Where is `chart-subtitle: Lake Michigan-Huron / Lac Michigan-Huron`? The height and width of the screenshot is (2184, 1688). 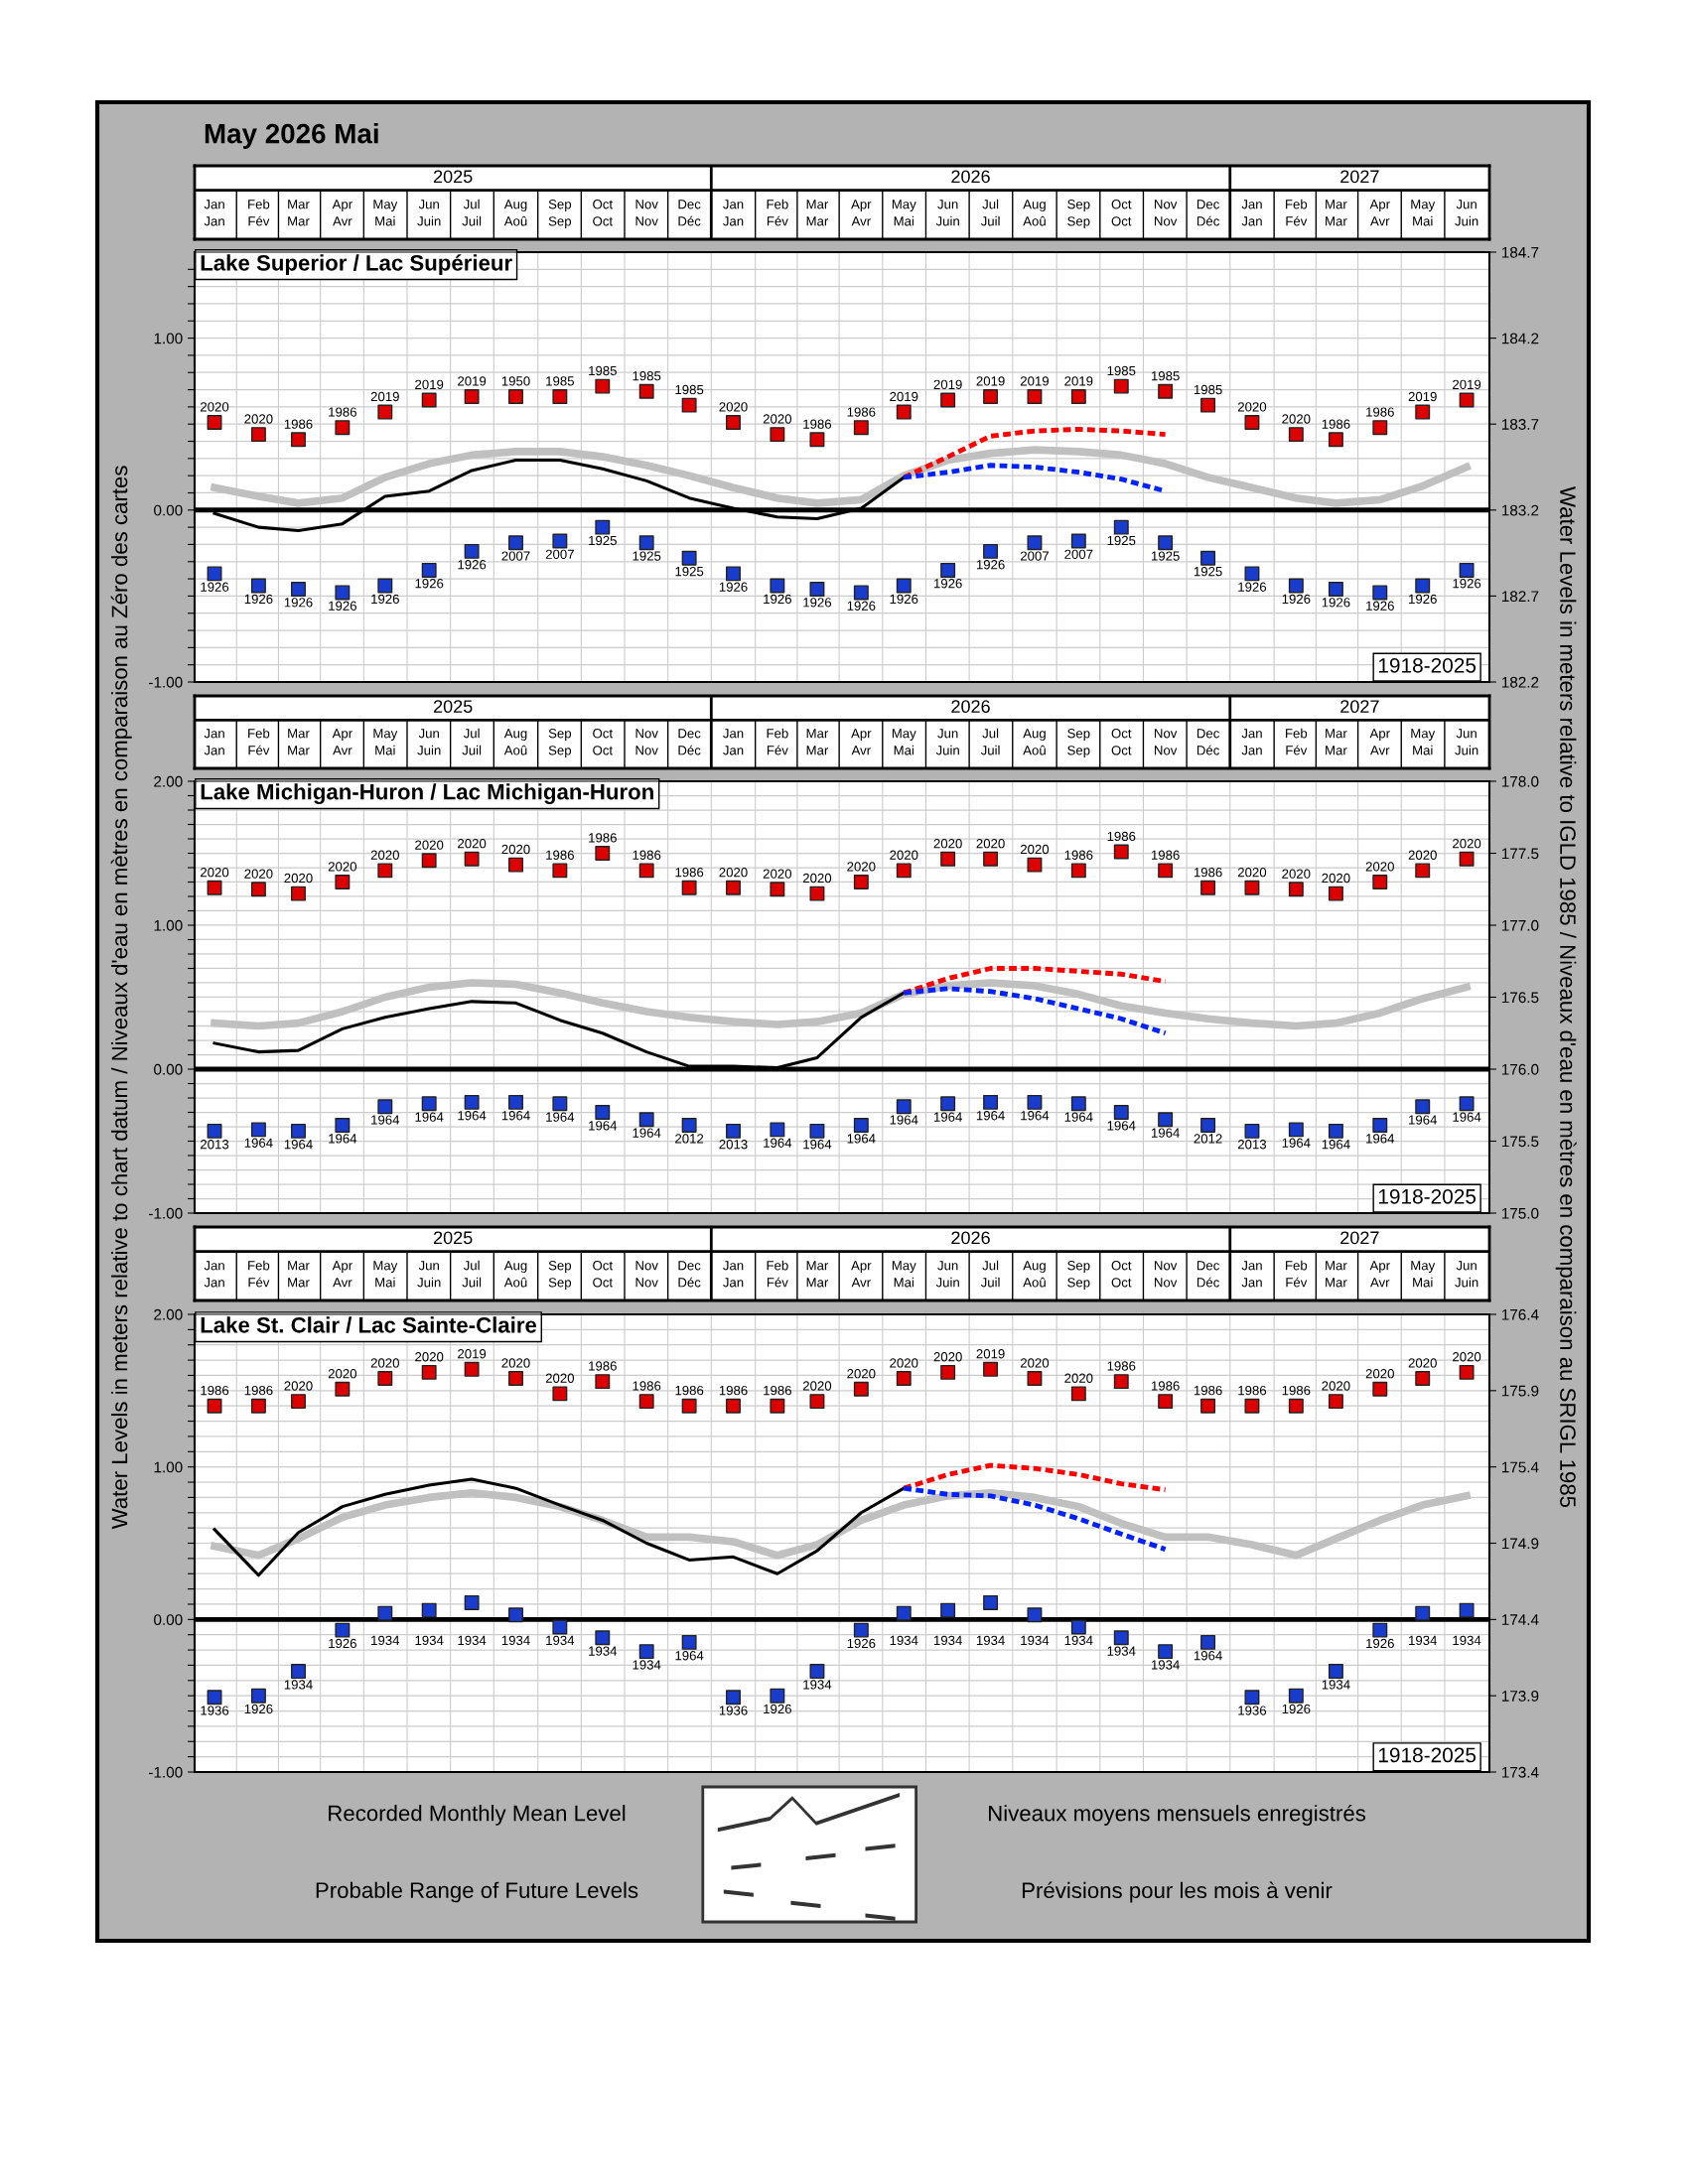
chart-subtitle: Lake Michigan-Huron / Lac Michigan-Huron is located at coordinates (427, 793).